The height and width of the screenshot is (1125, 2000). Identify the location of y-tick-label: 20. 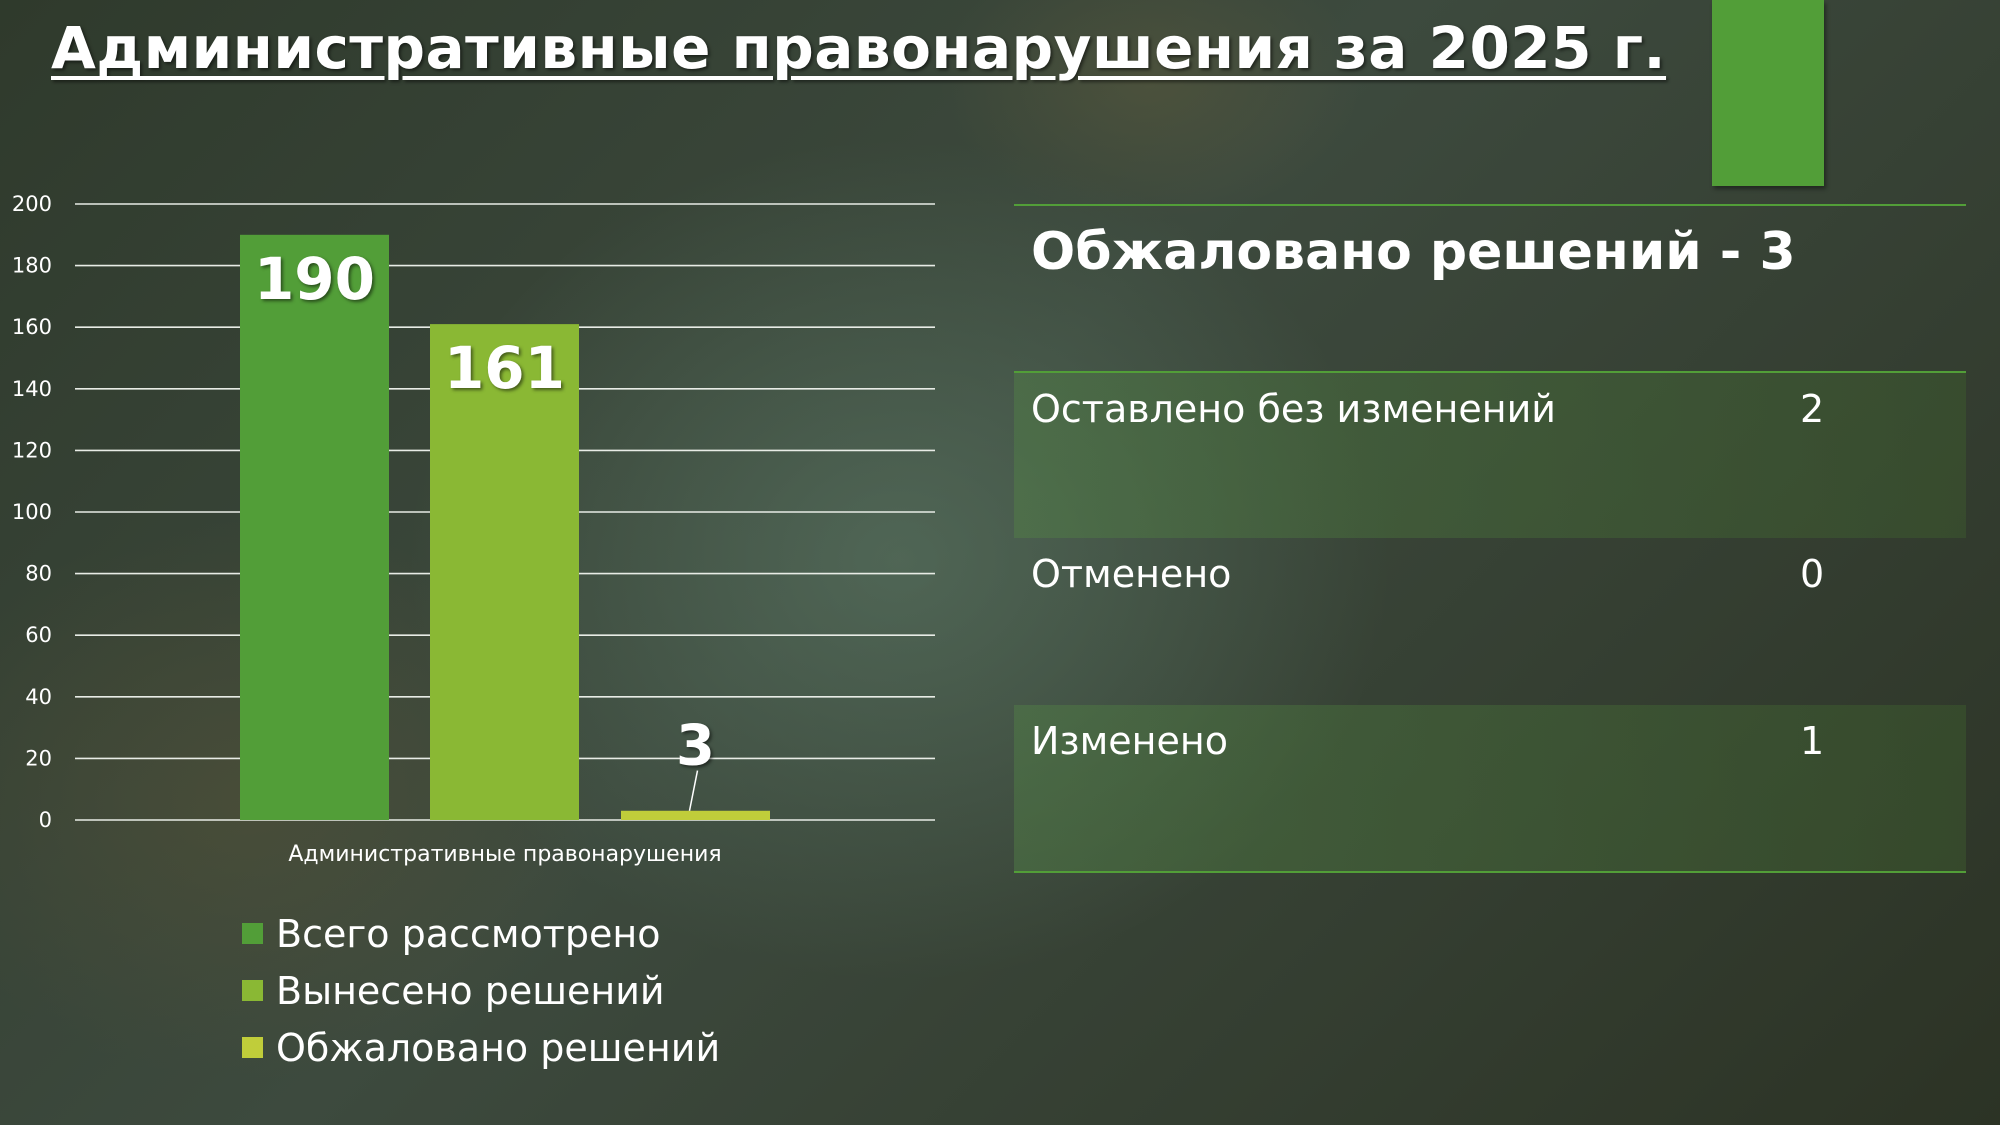
(38, 758).